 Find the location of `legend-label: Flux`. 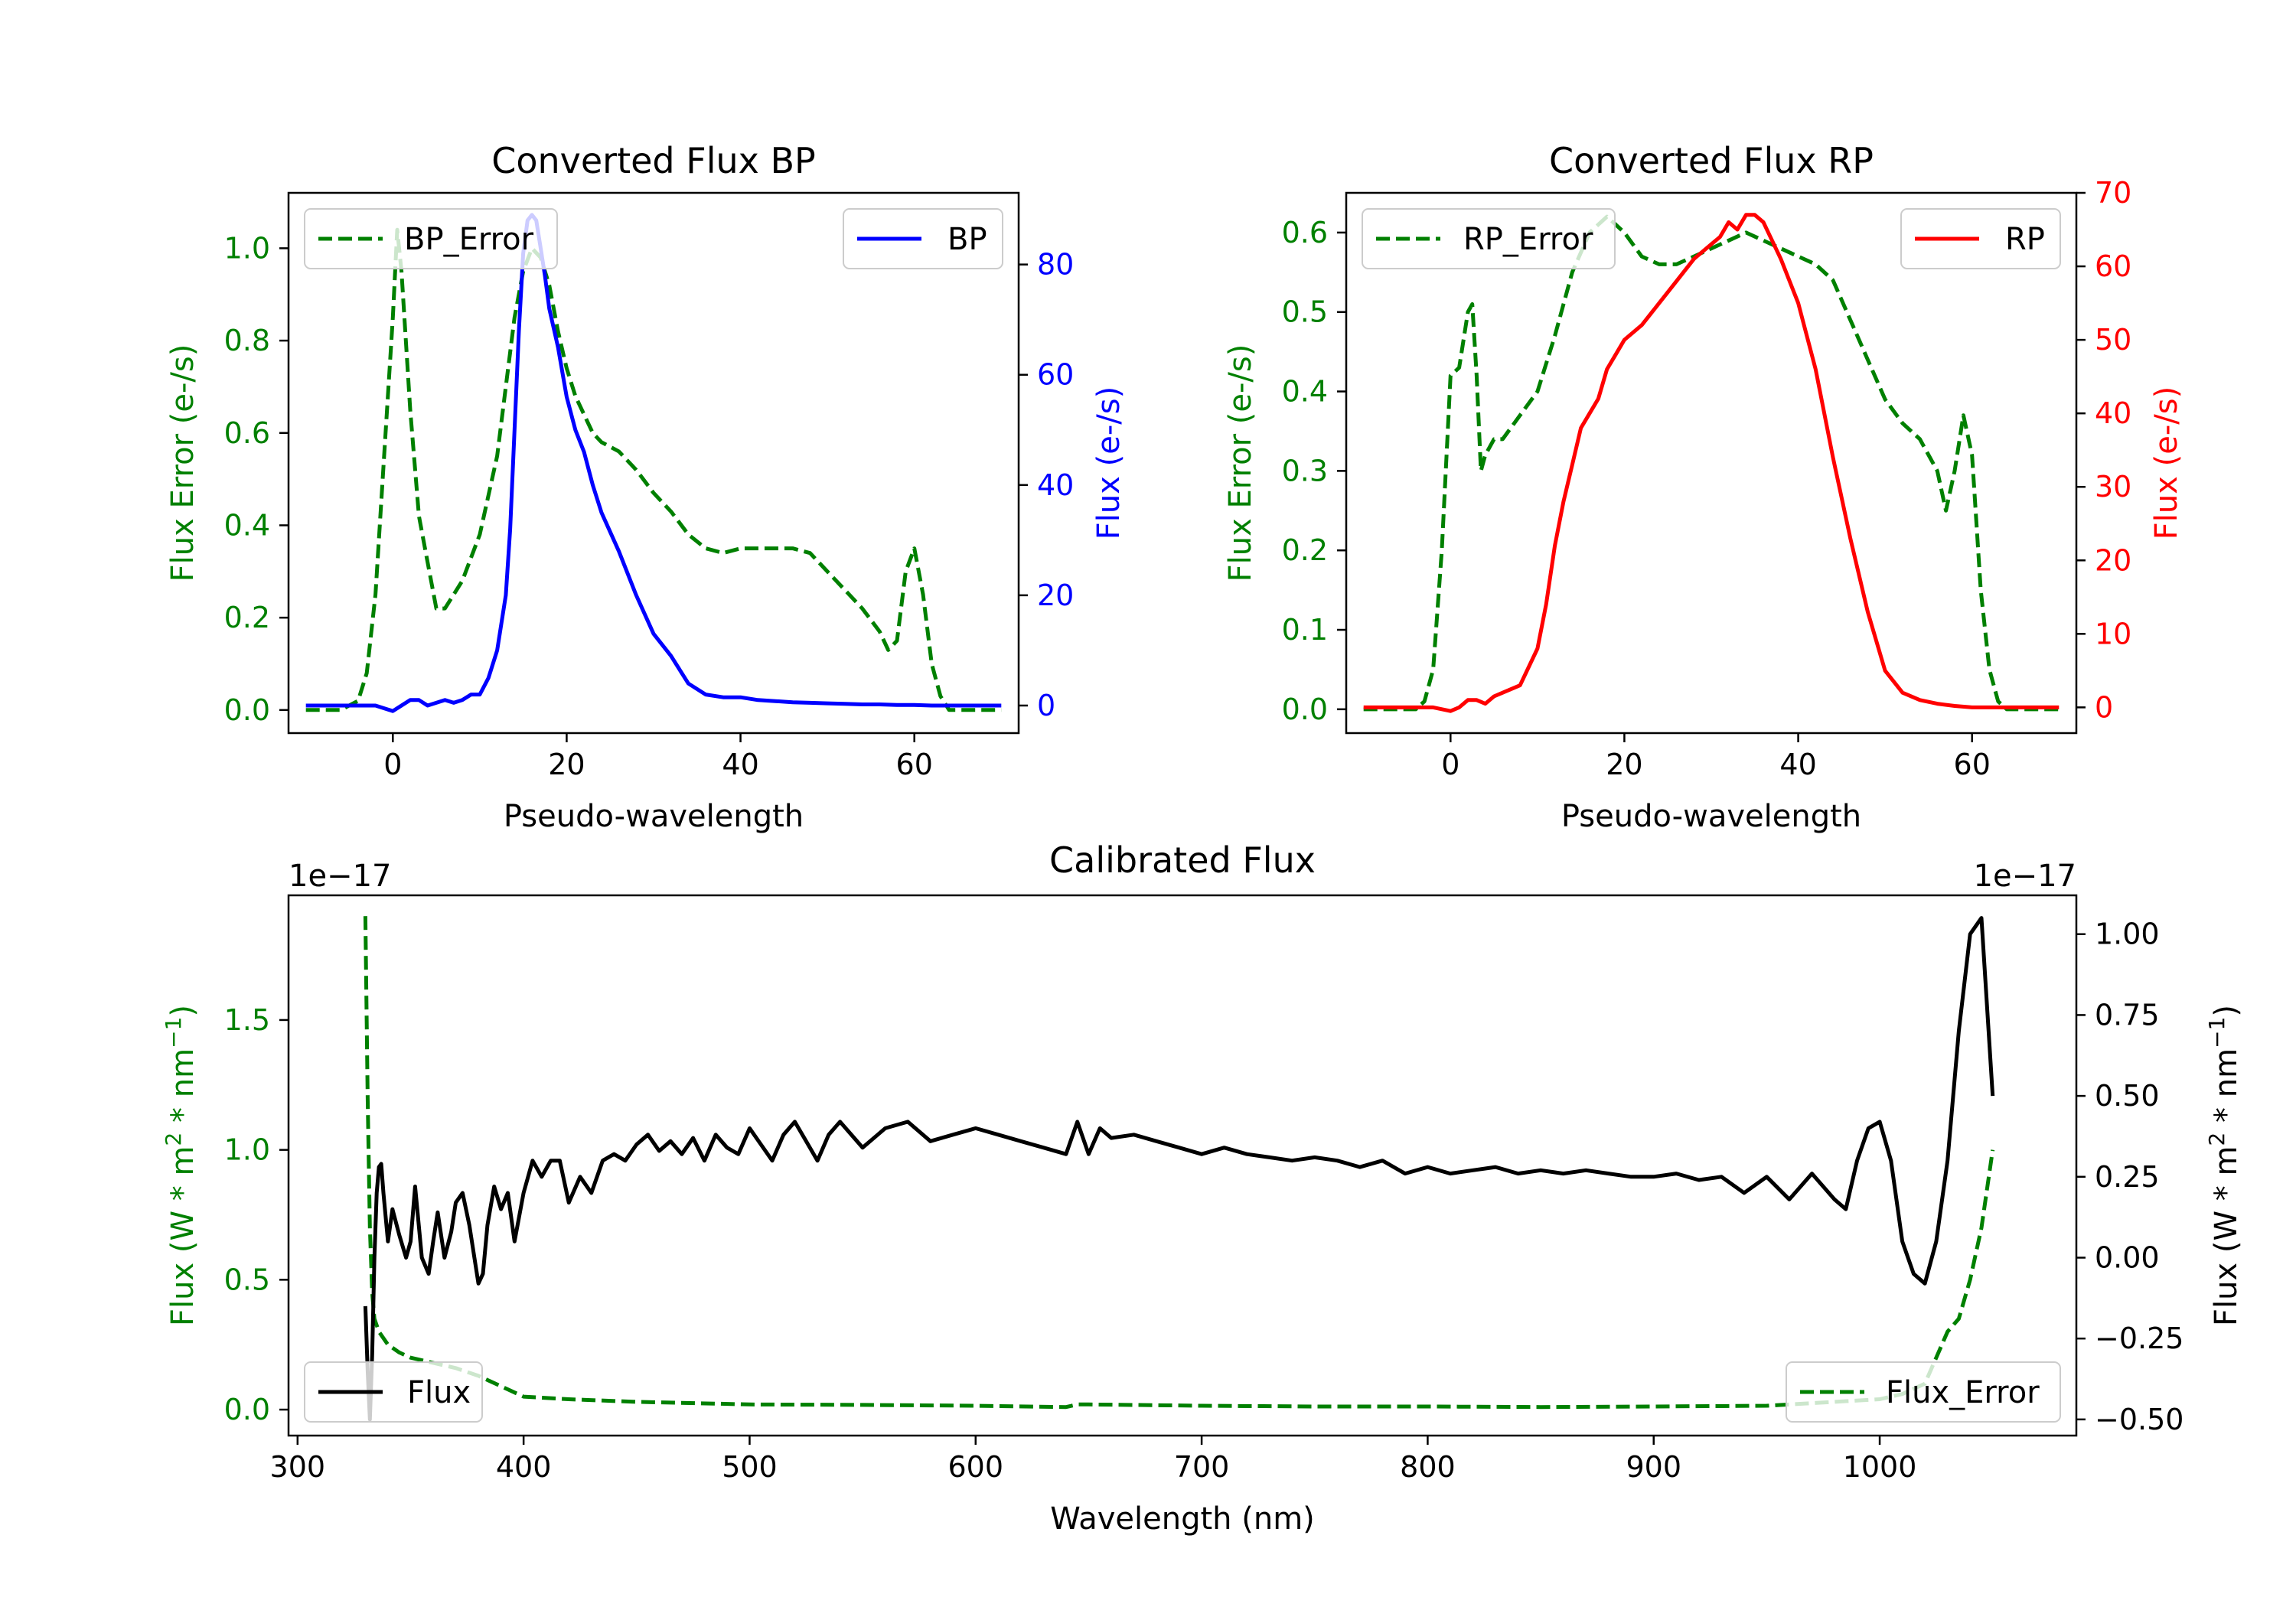

legend-label: Flux is located at coordinates (439, 1392).